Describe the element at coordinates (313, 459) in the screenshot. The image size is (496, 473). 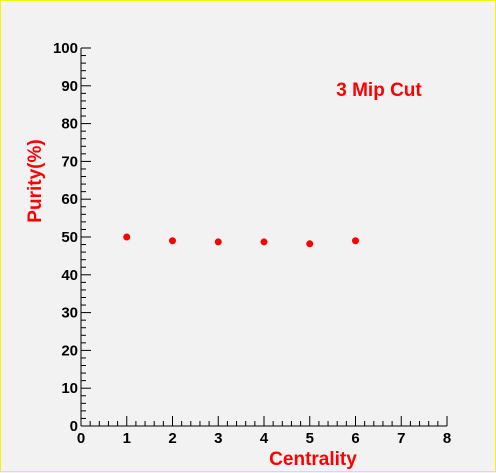
I see `x-axis-title: Centrality` at that location.